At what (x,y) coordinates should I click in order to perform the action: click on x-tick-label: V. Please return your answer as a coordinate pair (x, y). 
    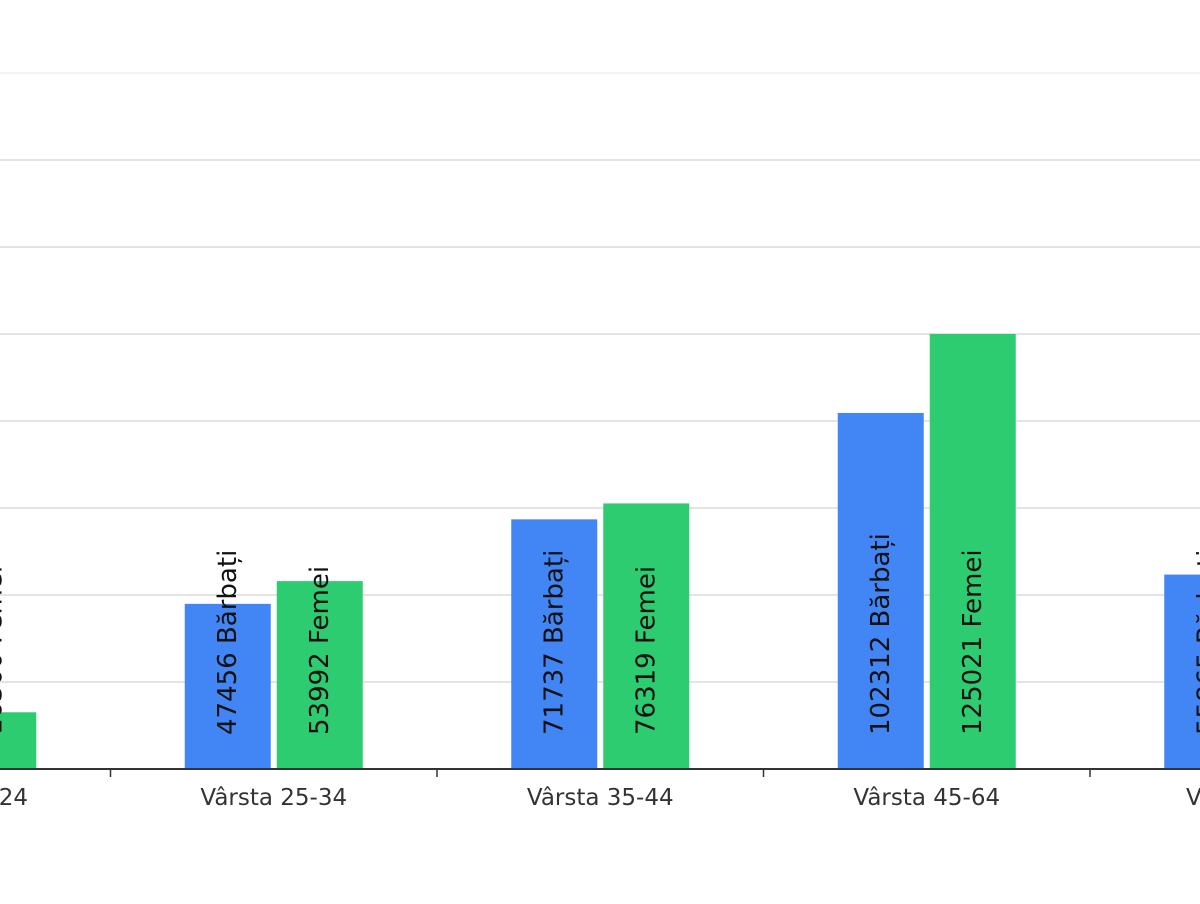
    Looking at the image, I should click on (1193, 798).